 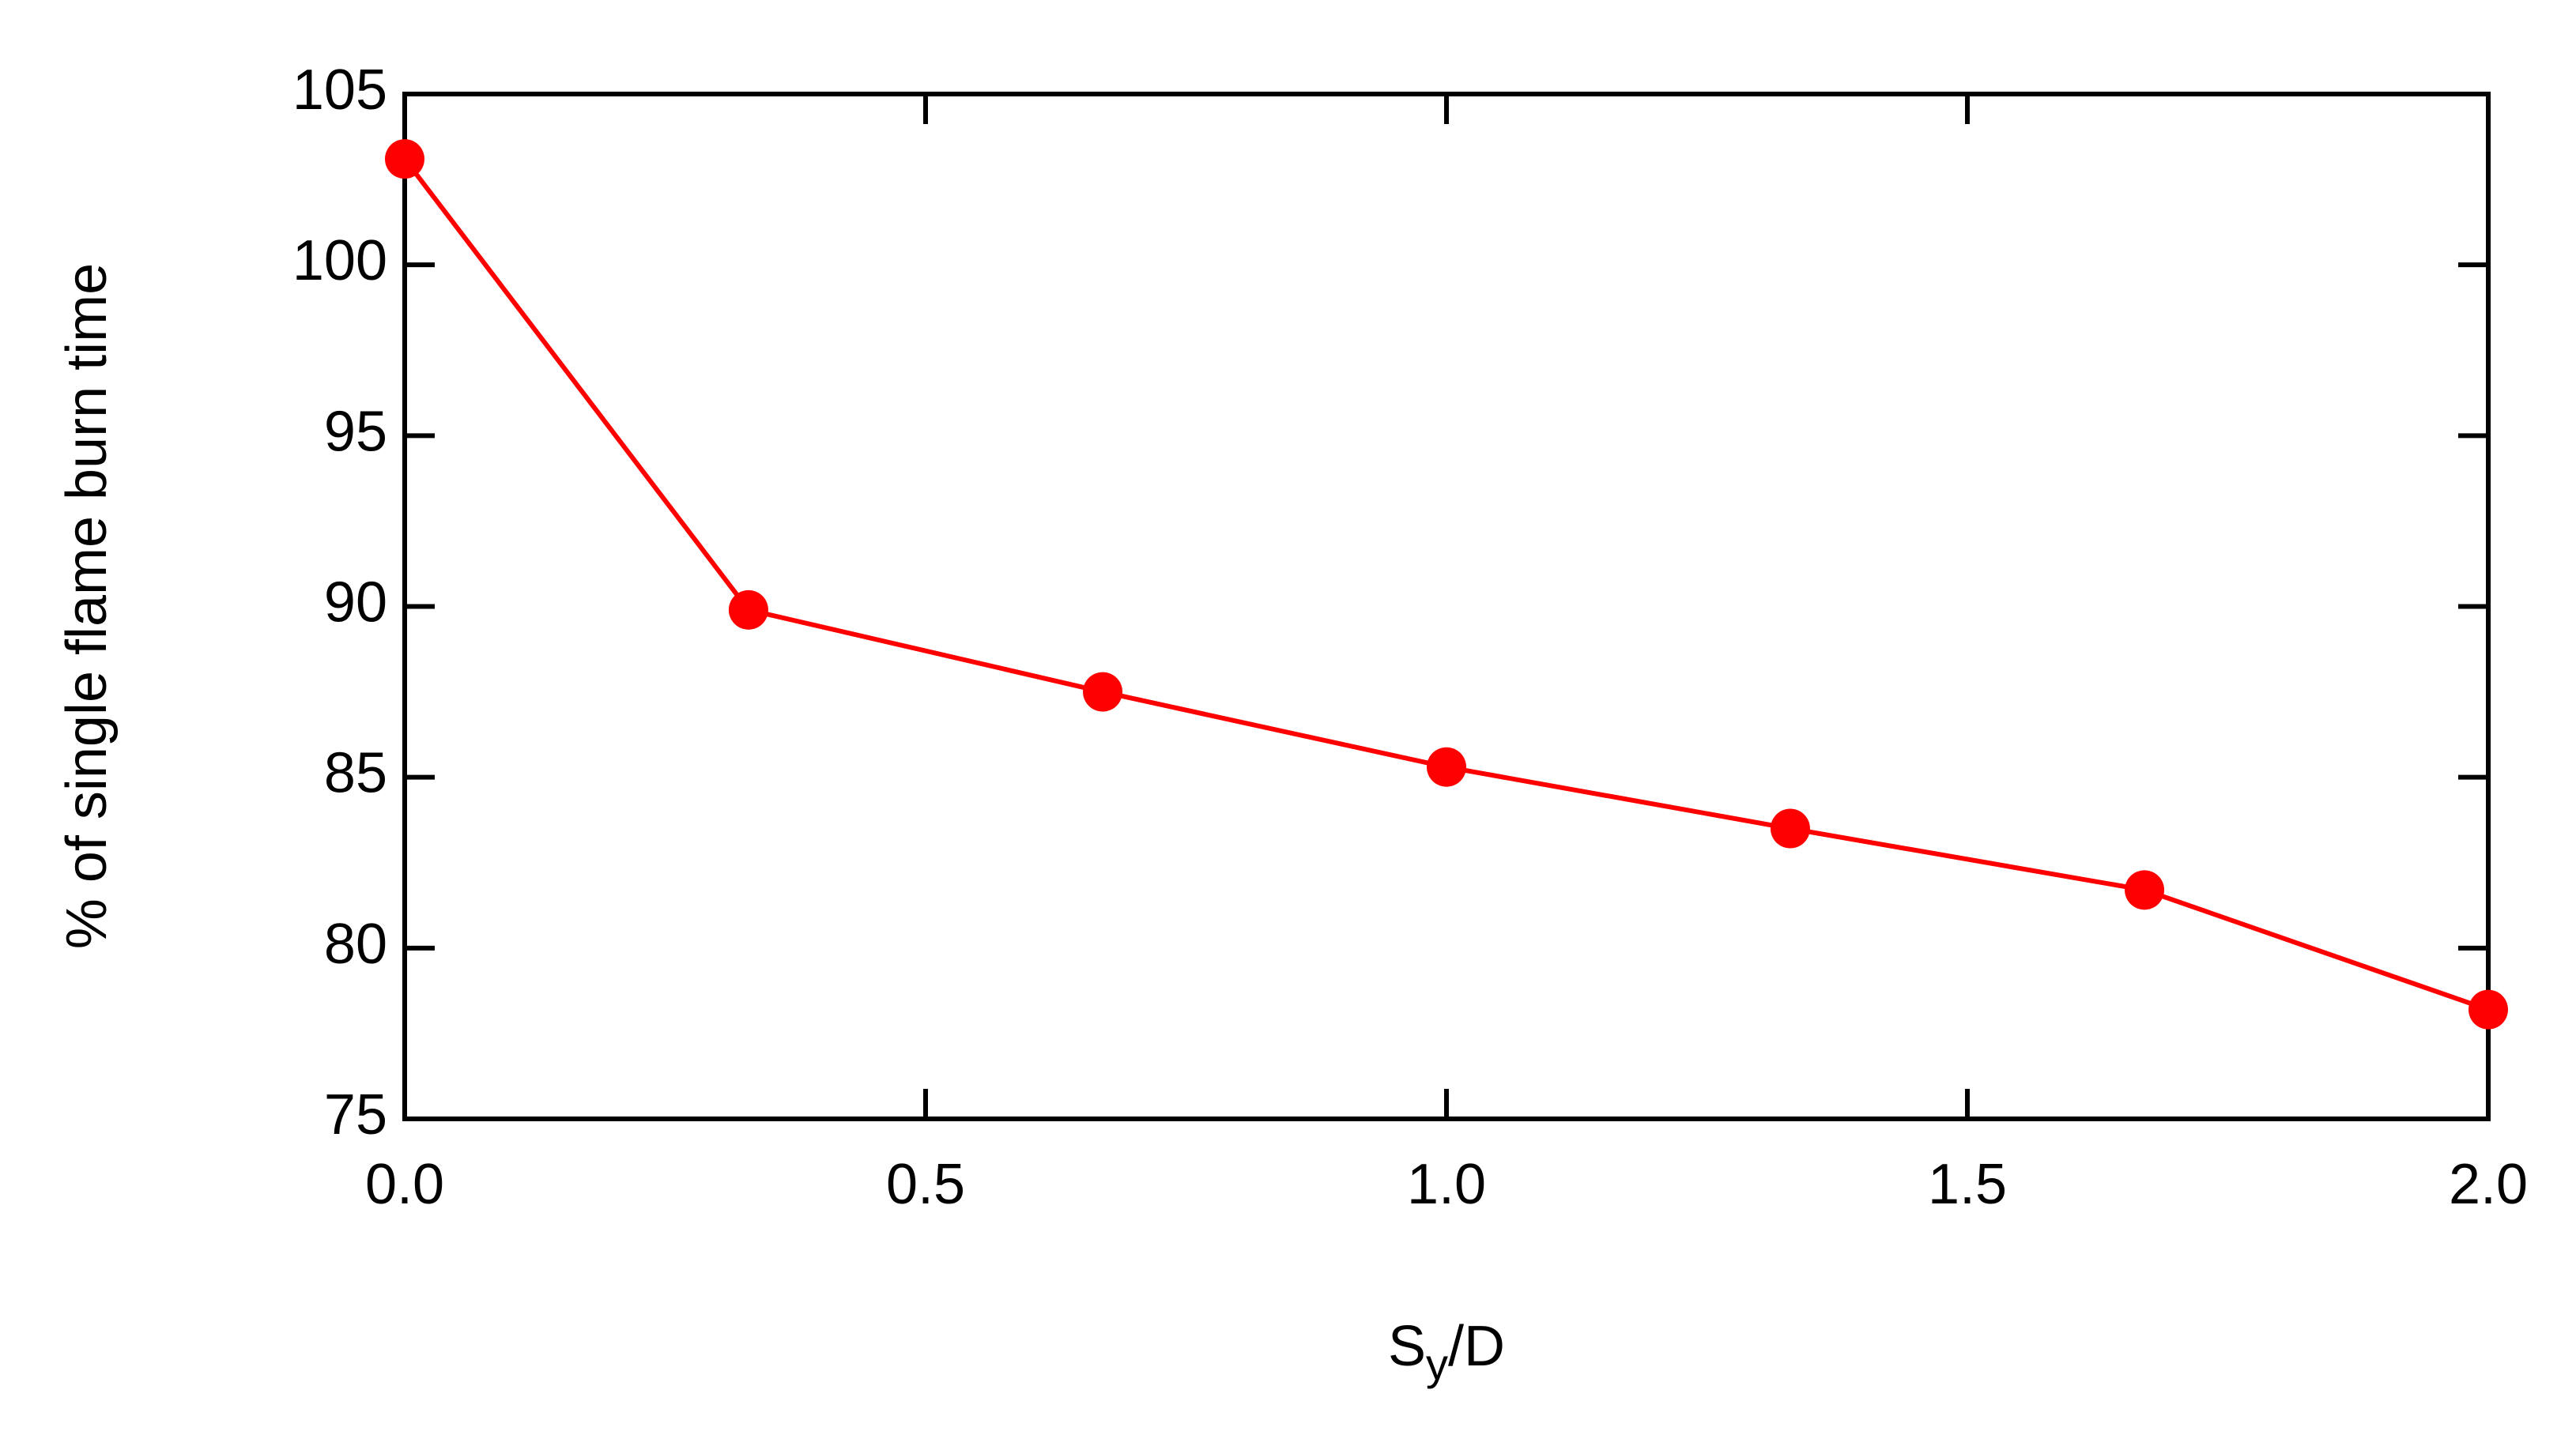 What do you see at coordinates (925, 1184) in the screenshot?
I see `x-tick-label: 0.5` at bounding box center [925, 1184].